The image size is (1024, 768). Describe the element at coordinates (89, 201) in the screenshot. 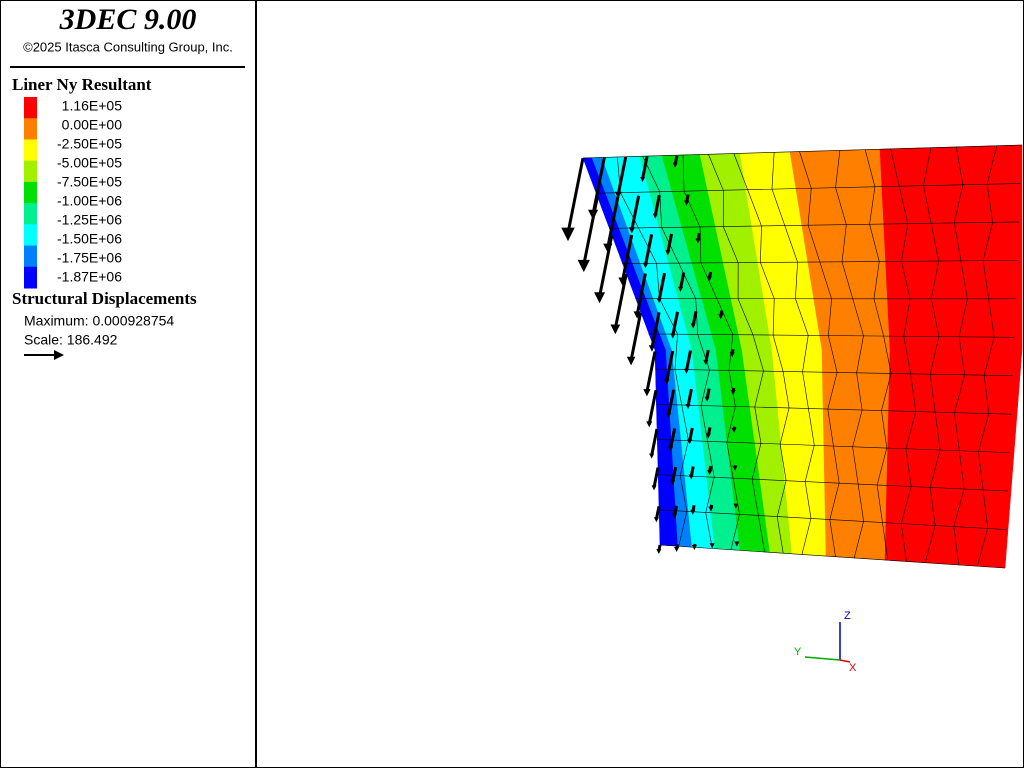

I see `legend-label: -1.00E+06` at that location.